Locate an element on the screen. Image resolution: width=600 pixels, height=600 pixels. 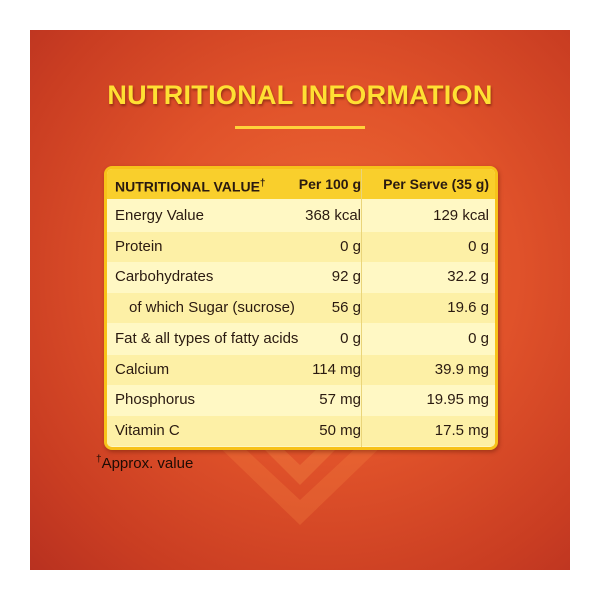
table-row: Energy Value 368 kcal 129 kcal is located at coordinates (301, 216).